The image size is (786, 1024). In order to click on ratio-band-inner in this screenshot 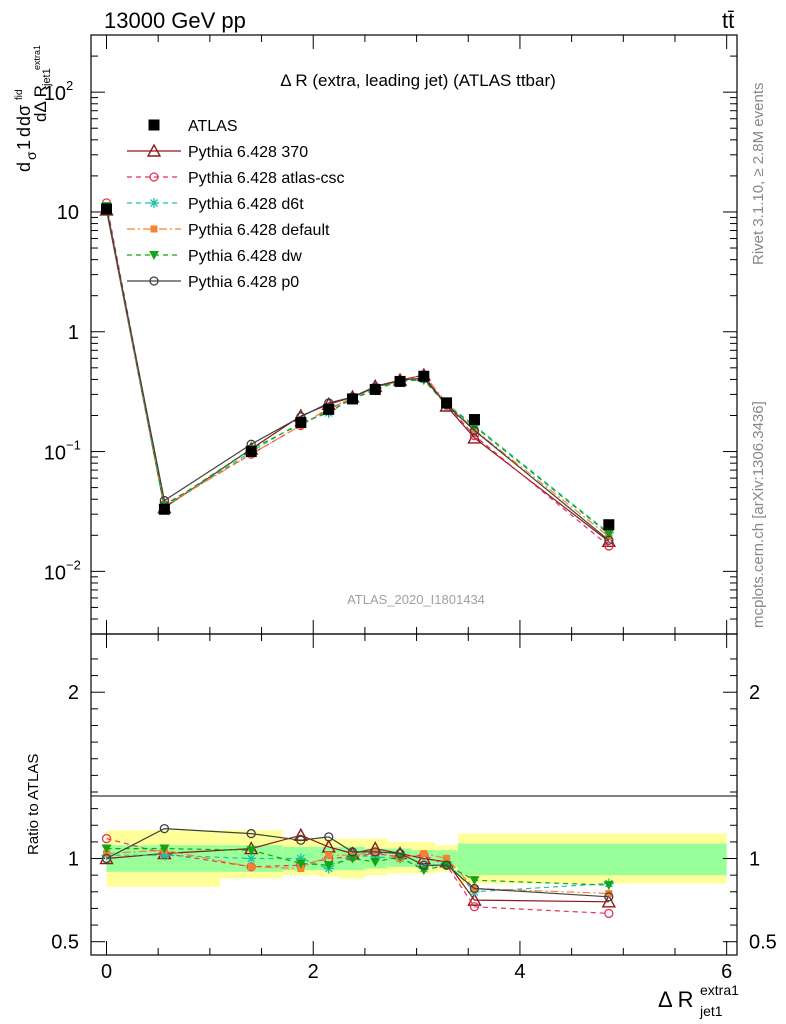, I will do `click(609, 859)`.